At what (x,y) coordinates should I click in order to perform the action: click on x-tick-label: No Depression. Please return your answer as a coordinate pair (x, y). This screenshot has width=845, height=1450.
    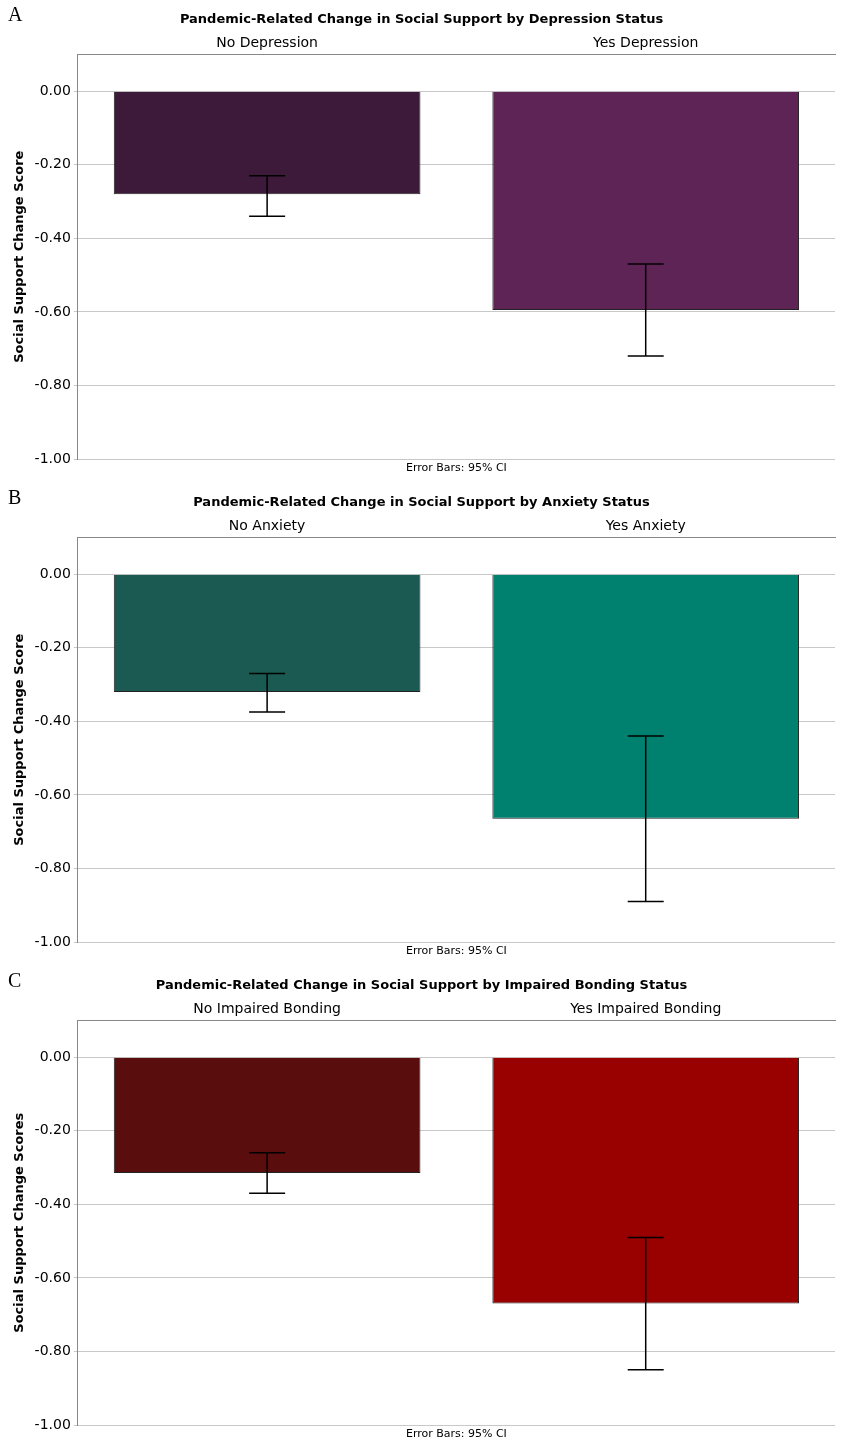
    Looking at the image, I should click on (267, 41).